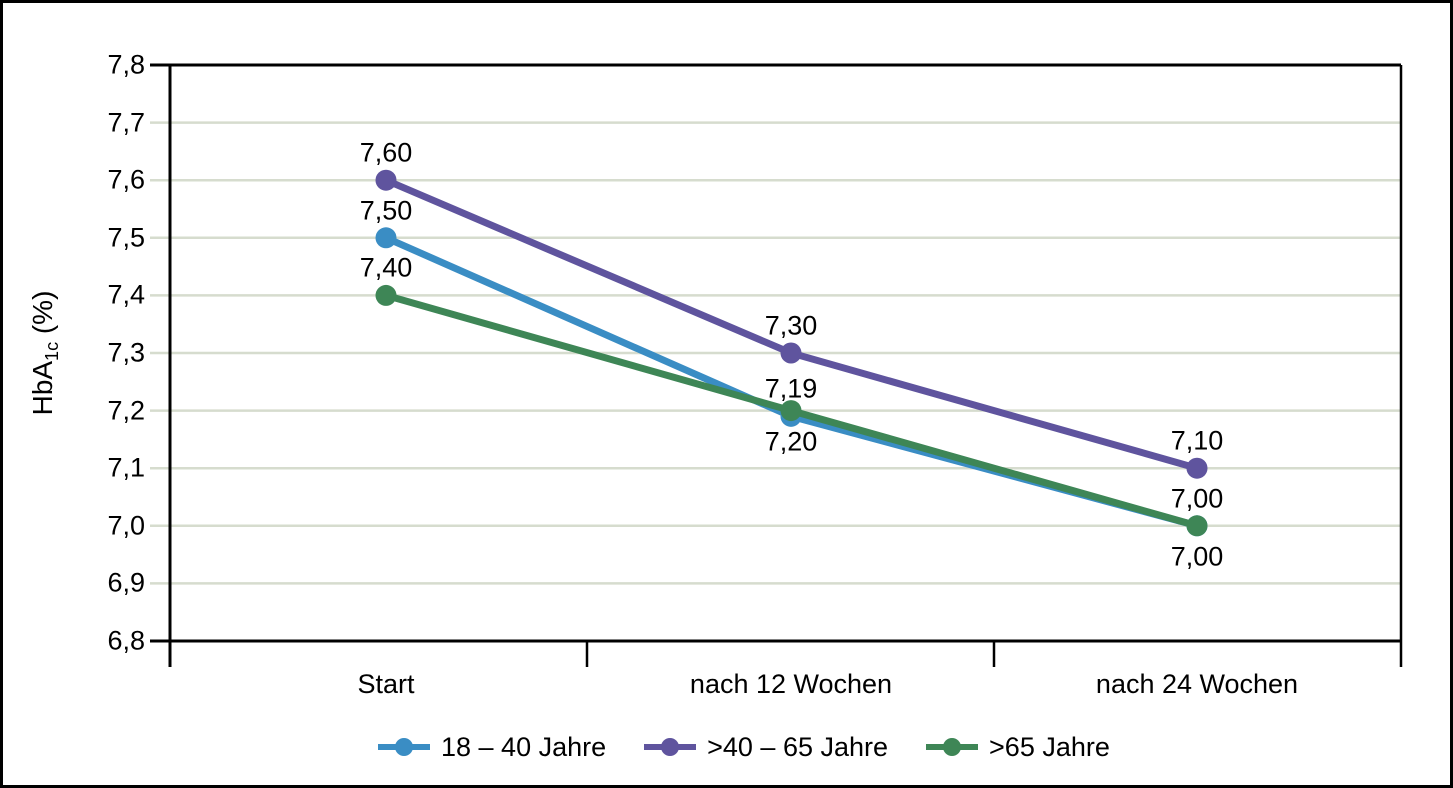 Image resolution: width=1453 pixels, height=788 pixels. What do you see at coordinates (42, 316) in the screenshot?
I see `y-axis-title-suffix: (%)` at bounding box center [42, 316].